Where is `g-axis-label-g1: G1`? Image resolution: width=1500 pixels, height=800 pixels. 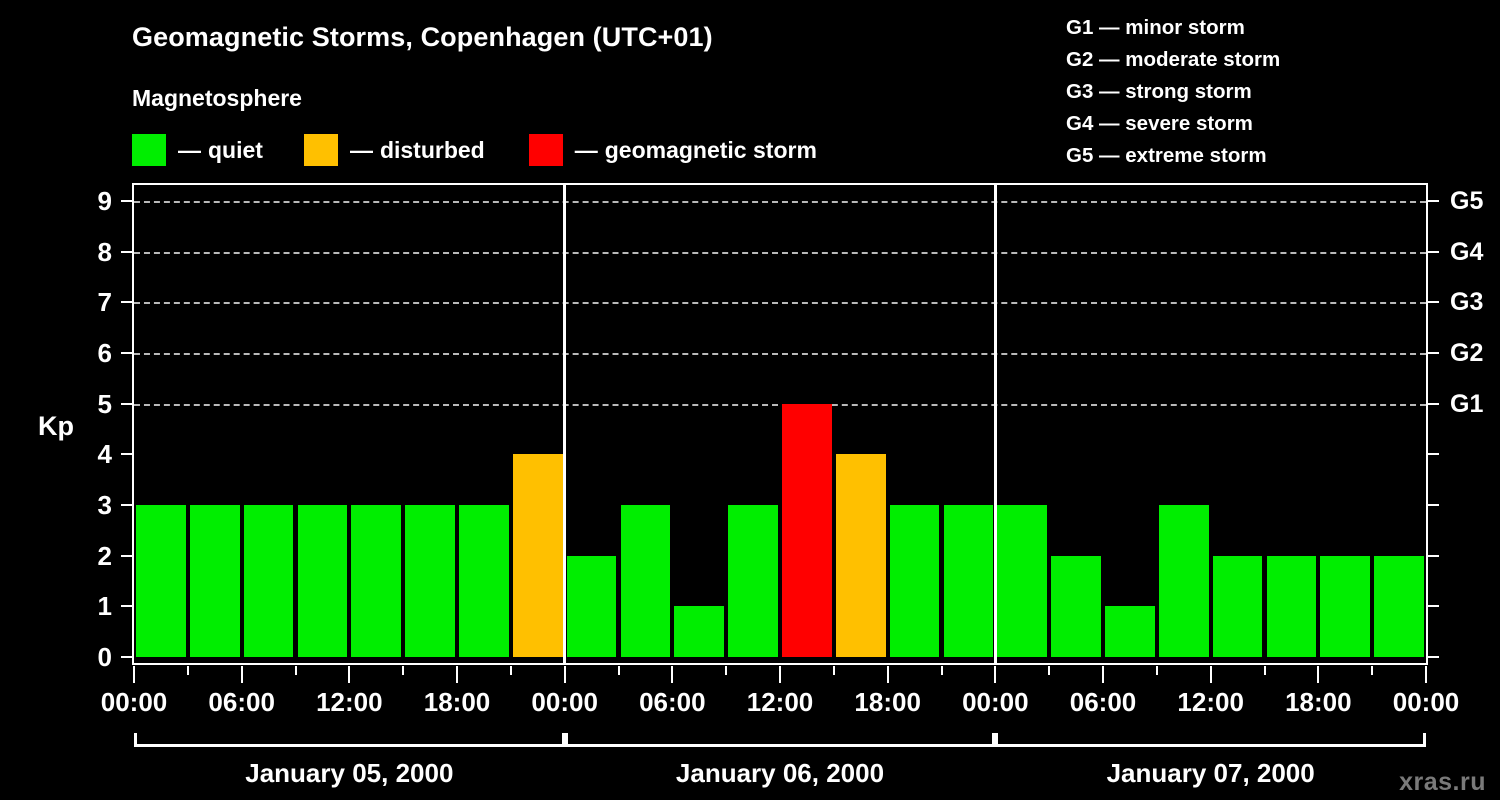 g-axis-label-g1: G1 is located at coordinates (1467, 403).